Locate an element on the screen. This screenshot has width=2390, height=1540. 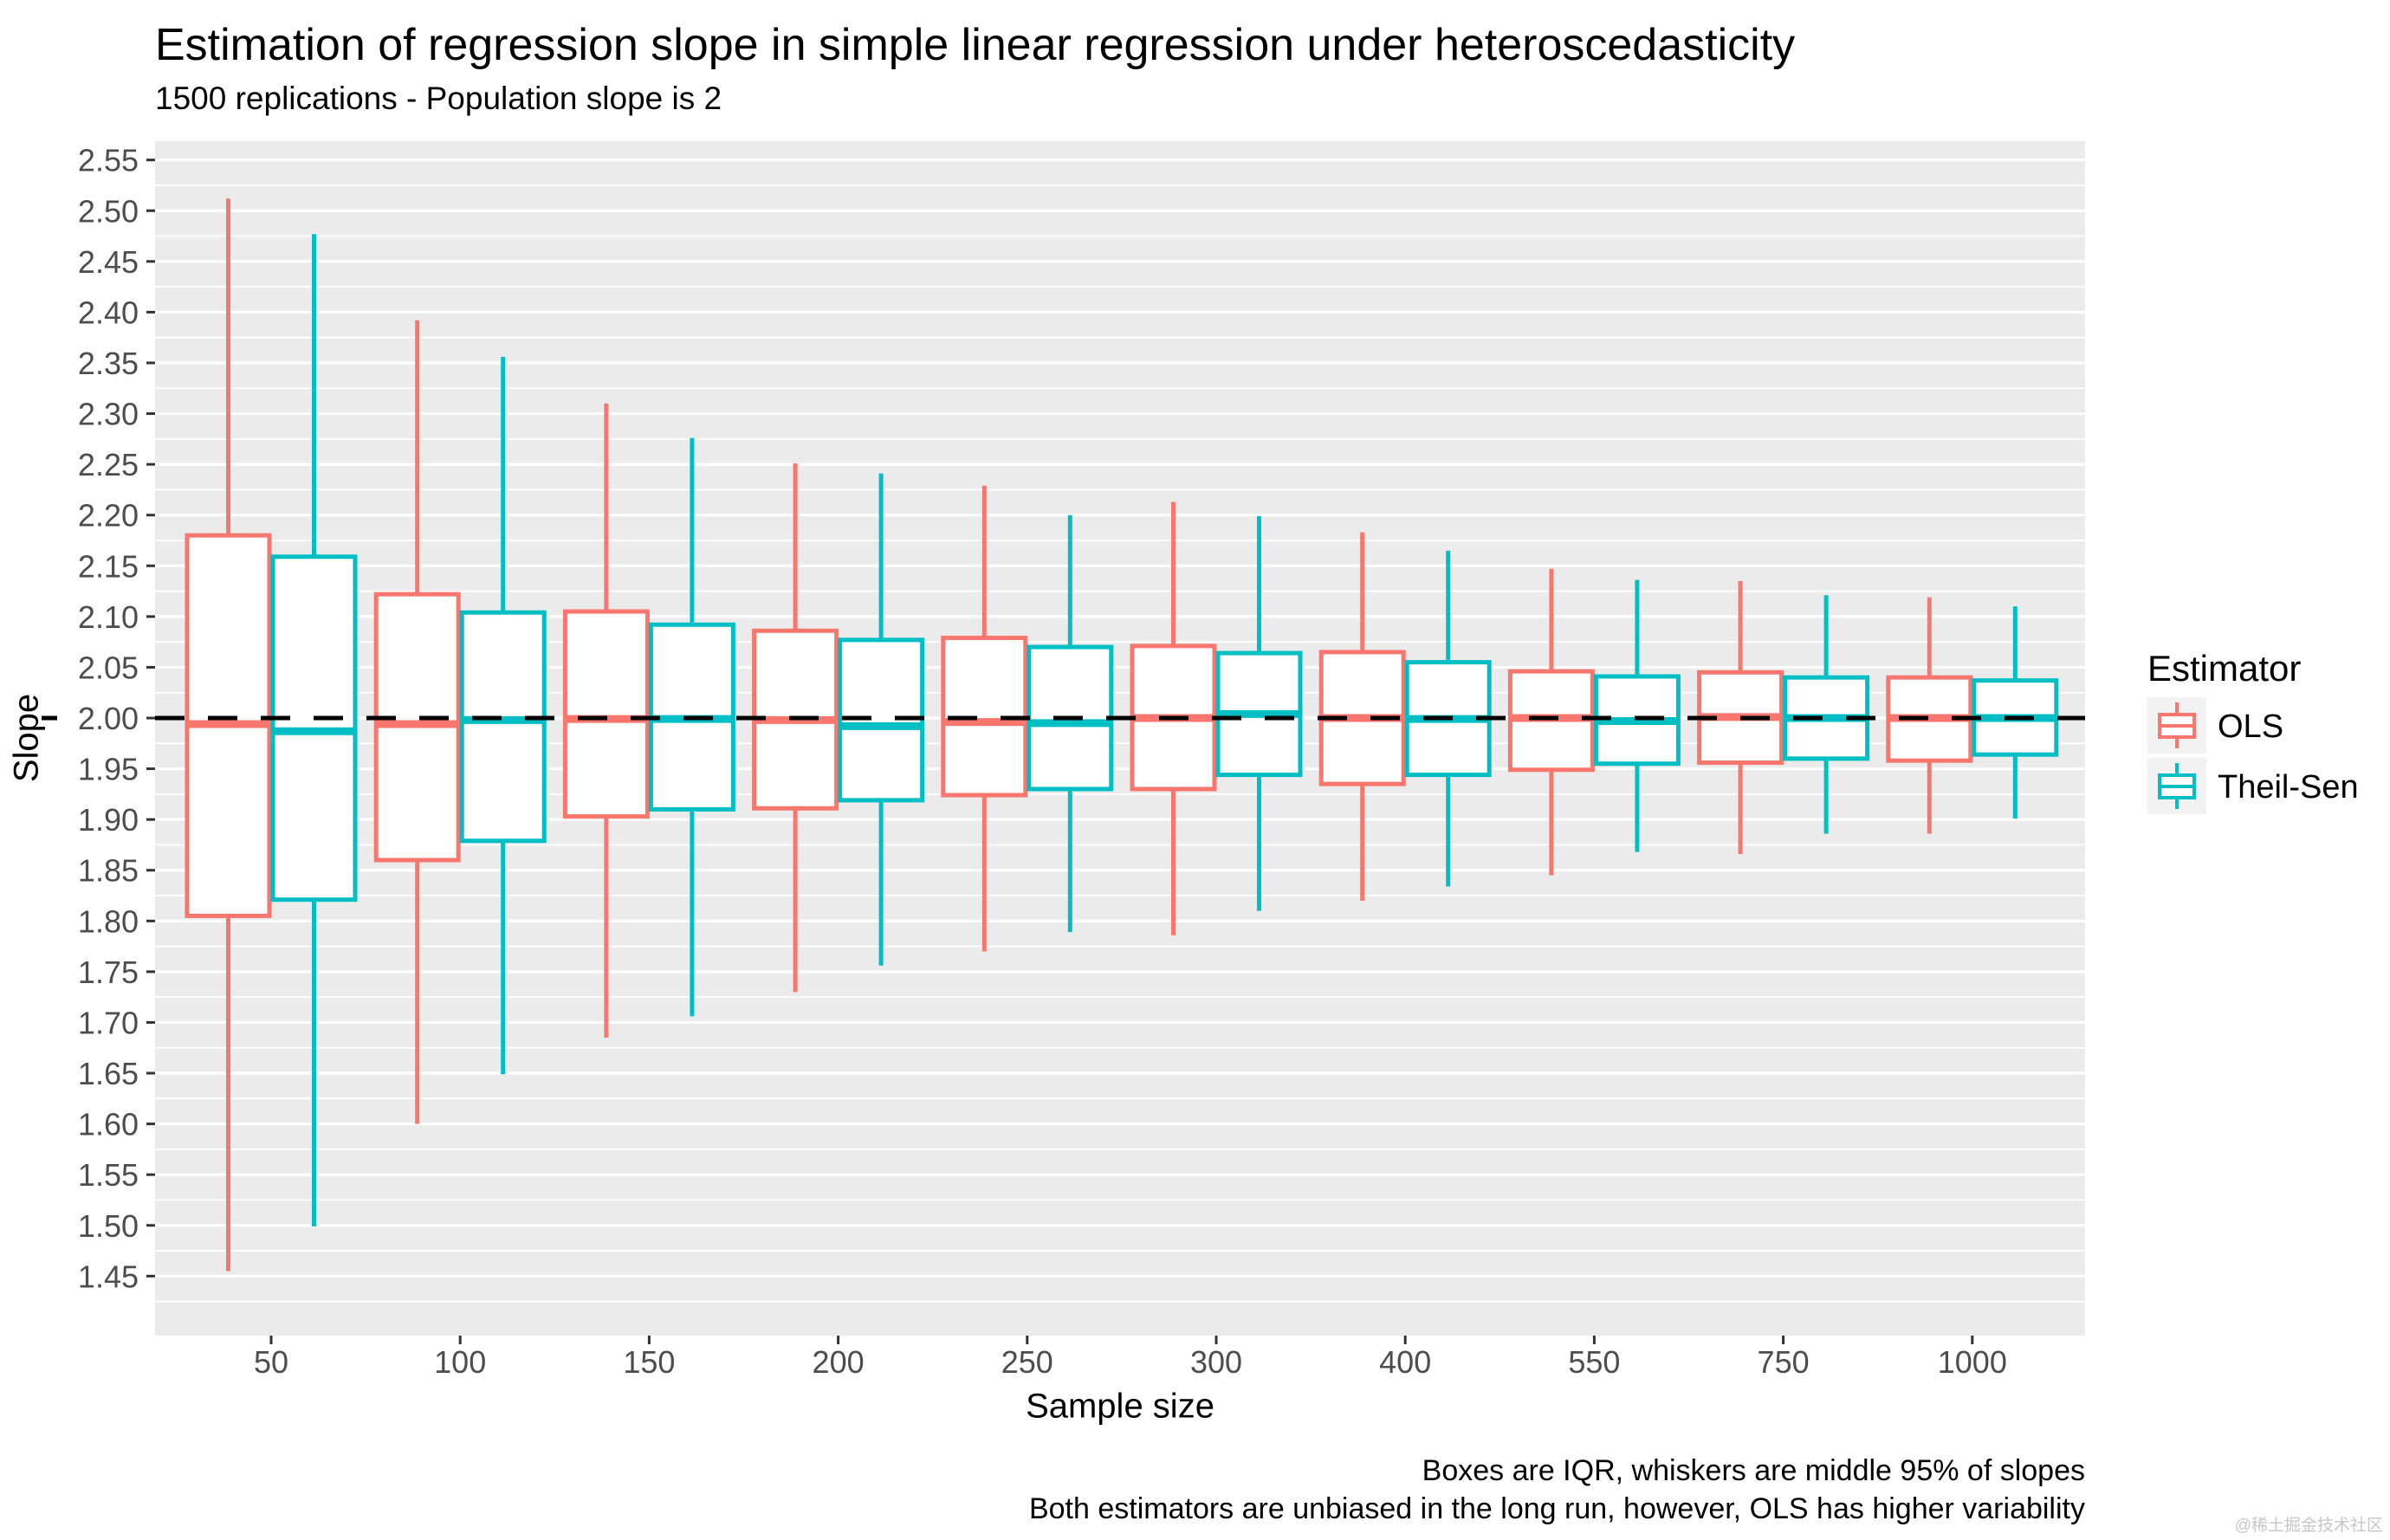
y-tick-label: 2.15 is located at coordinates (108, 566).